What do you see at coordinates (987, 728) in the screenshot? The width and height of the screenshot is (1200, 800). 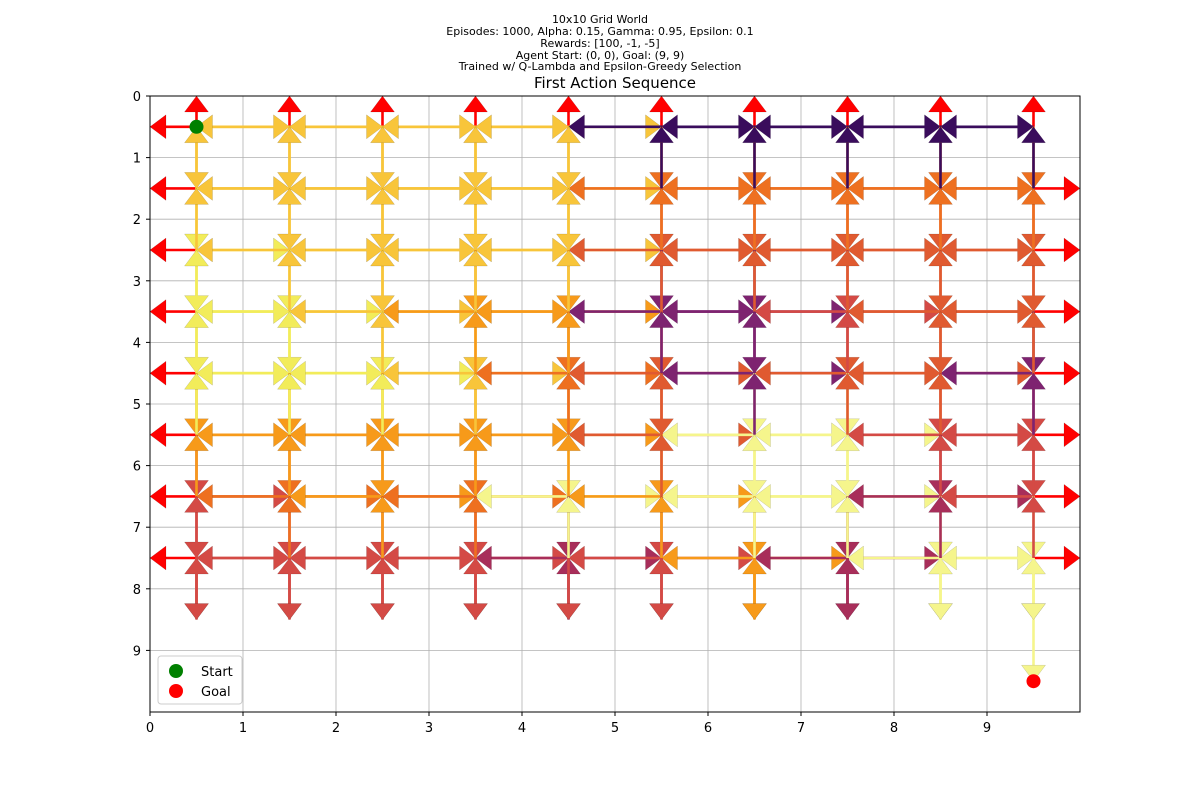 I see `x-tick-label: 9` at bounding box center [987, 728].